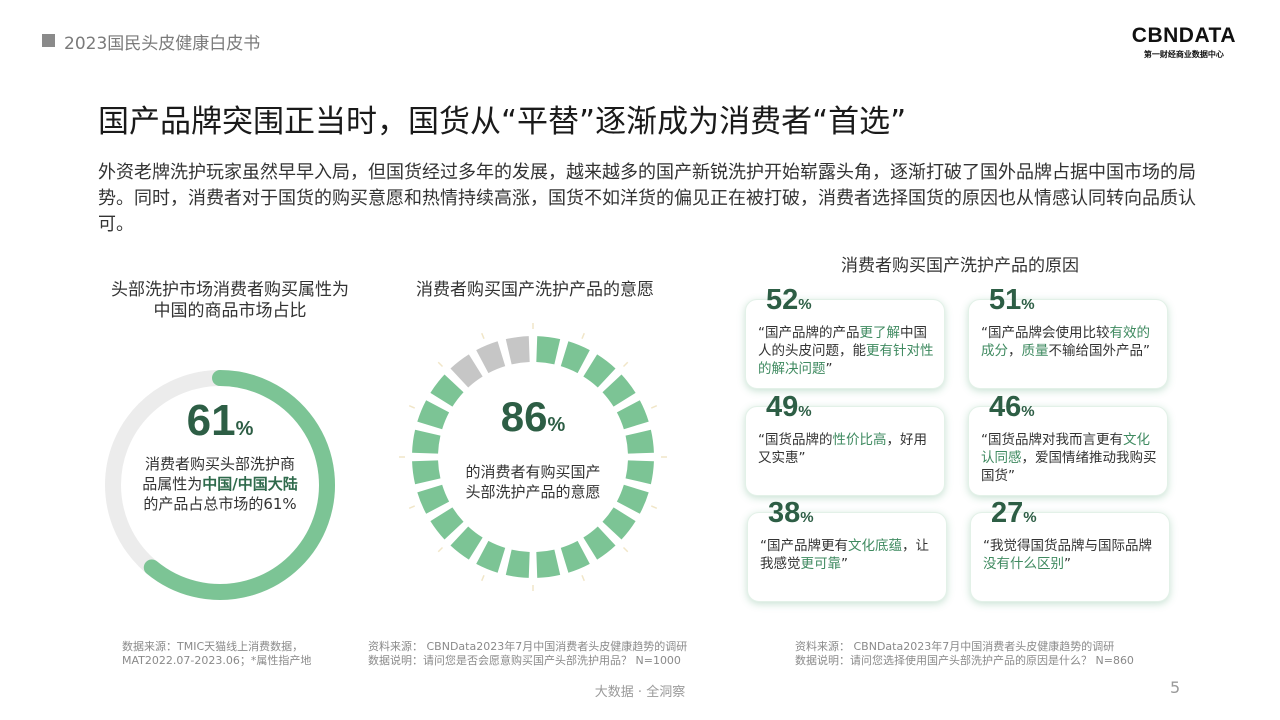 This screenshot has width=1280, height=720. Describe the element at coordinates (1069, 467) in the screenshot. I see `reason-card-segment: ，爱国情绪推动我购买国货”` at that location.